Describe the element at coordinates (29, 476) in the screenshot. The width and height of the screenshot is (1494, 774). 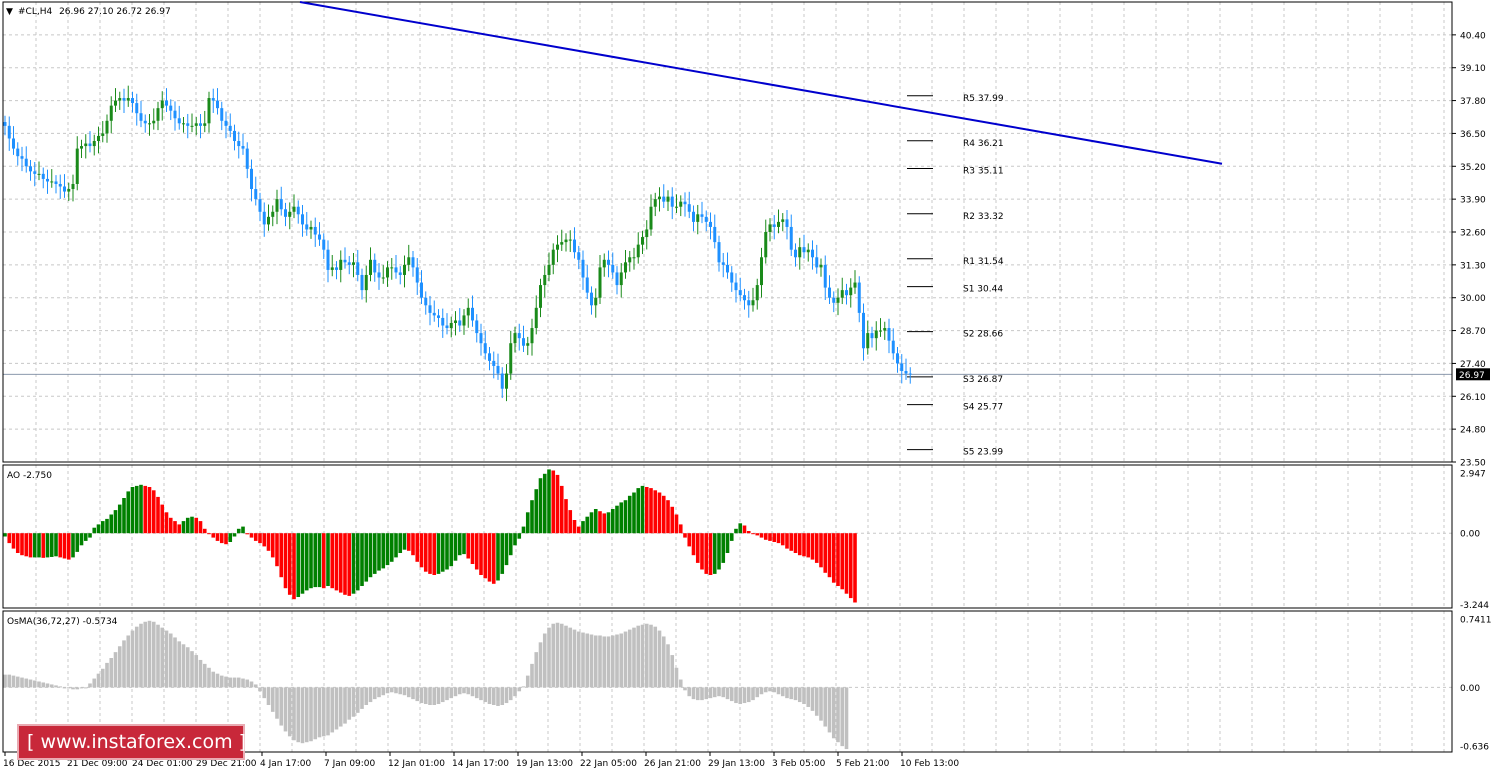
I see `ao-label: AO -2.750` at that location.